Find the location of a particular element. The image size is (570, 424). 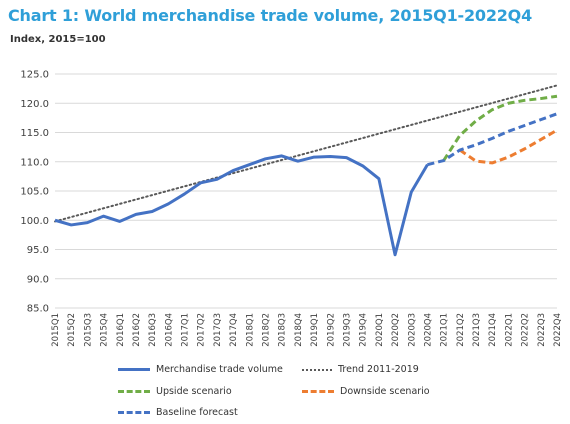

y-tick-label: 95.0 is located at coordinates (38, 250).